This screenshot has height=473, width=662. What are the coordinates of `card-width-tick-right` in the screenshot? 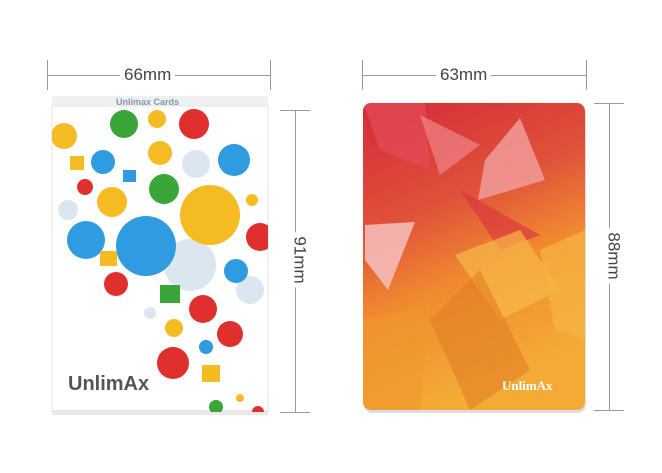 It's located at (586, 75).